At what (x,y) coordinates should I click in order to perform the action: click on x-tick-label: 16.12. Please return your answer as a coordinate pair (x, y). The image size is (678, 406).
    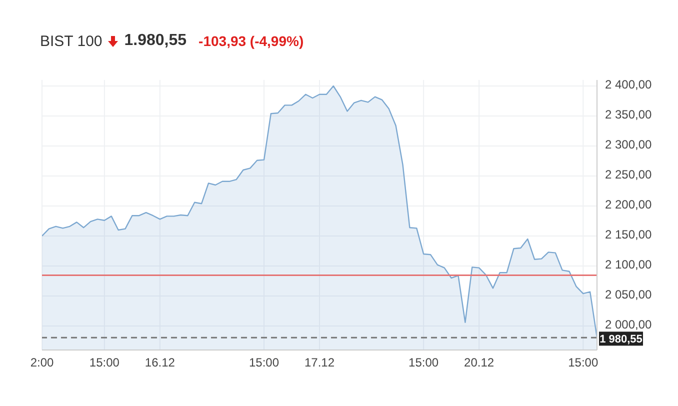
    Looking at the image, I should click on (160, 363).